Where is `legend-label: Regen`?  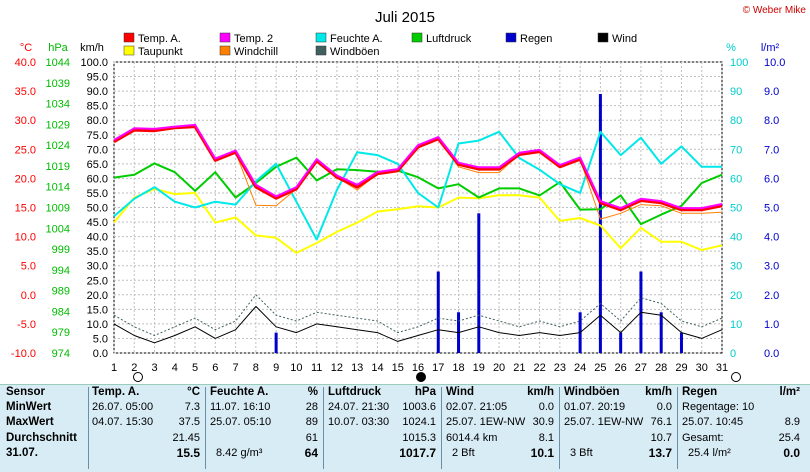 legend-label: Regen is located at coordinates (536, 39).